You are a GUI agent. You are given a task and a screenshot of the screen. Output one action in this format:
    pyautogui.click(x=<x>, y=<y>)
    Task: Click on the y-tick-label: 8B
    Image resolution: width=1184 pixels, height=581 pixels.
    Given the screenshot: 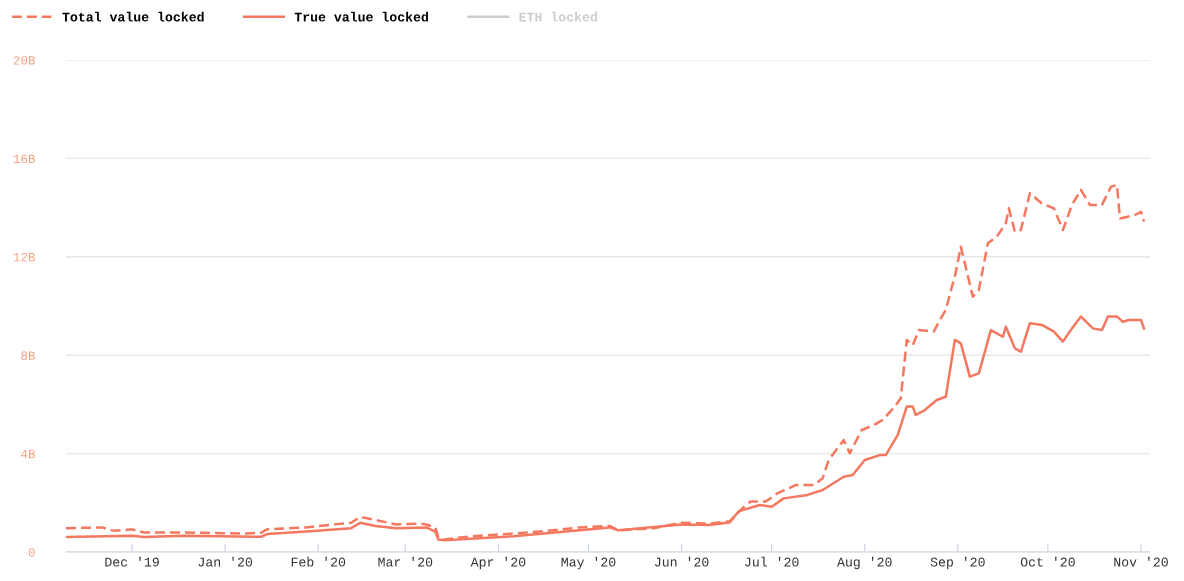 What is the action you would take?
    pyautogui.click(x=28, y=355)
    